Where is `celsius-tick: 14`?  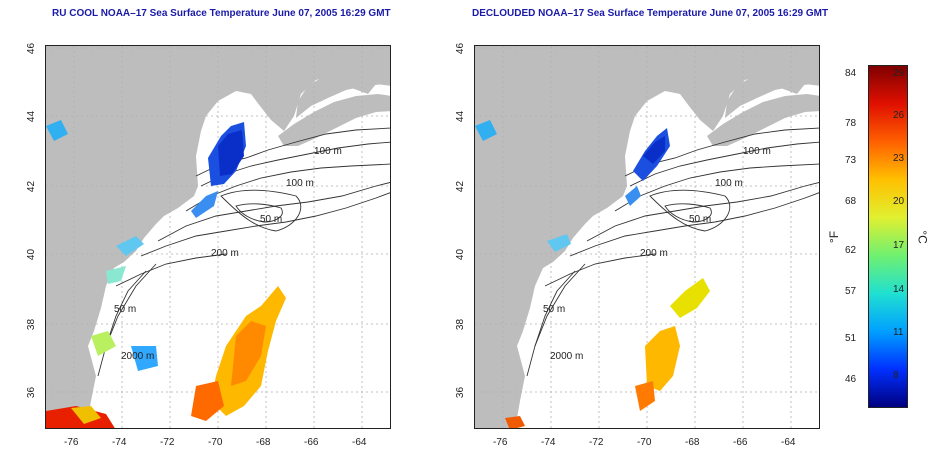 celsius-tick: 14 is located at coordinates (899, 289).